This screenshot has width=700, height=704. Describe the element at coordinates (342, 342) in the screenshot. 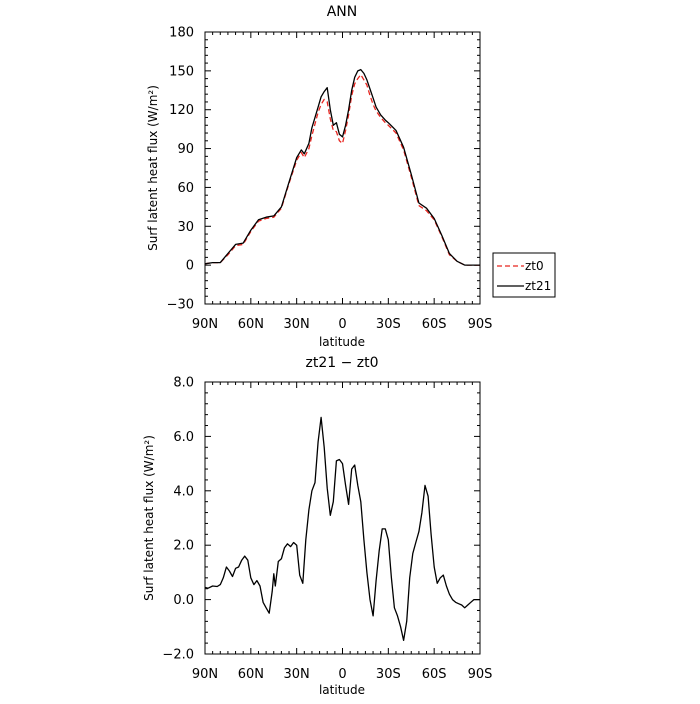

I see `panel1-x-axis-label: latitude` at that location.